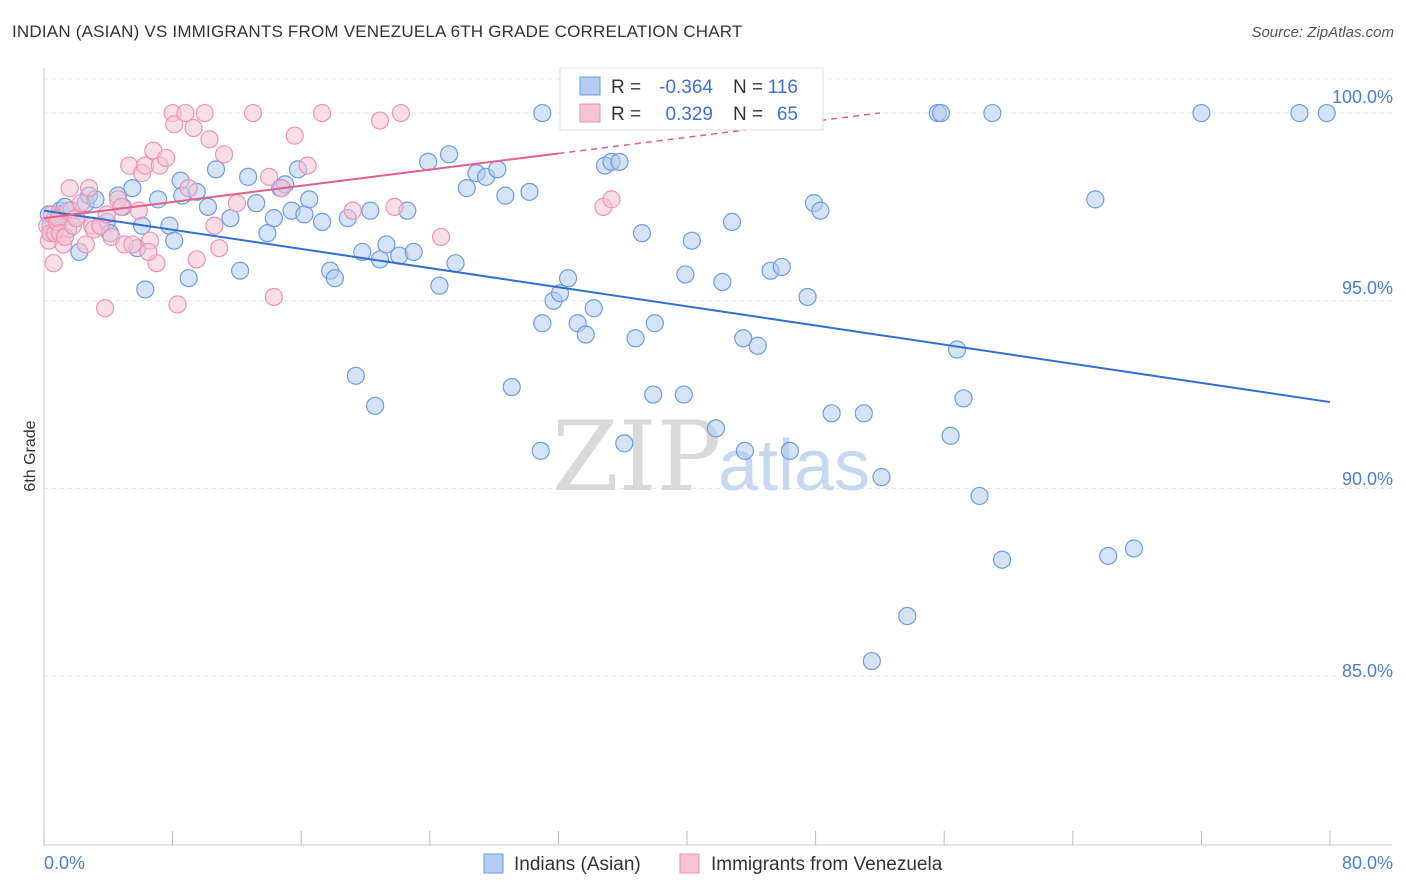 The height and width of the screenshot is (892, 1406). I want to click on y-tick-label: 90.0%, so click(1367, 479).